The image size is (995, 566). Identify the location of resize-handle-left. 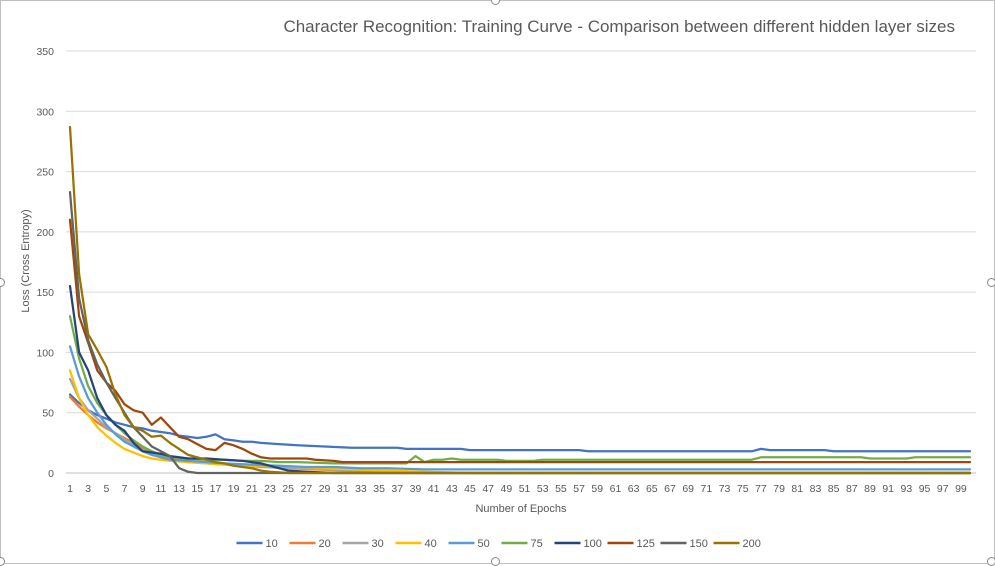
(2, 282).